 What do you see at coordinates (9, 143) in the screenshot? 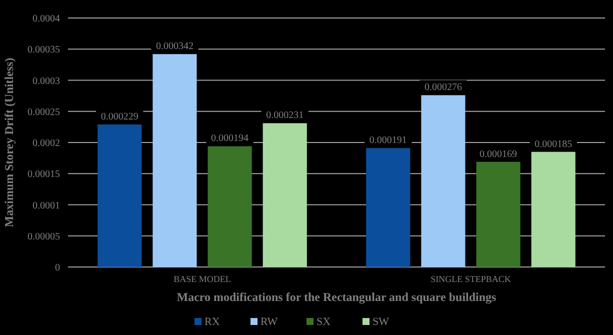
I see `y-axis-title: Maximum Storey Drift (Unitless)` at bounding box center [9, 143].